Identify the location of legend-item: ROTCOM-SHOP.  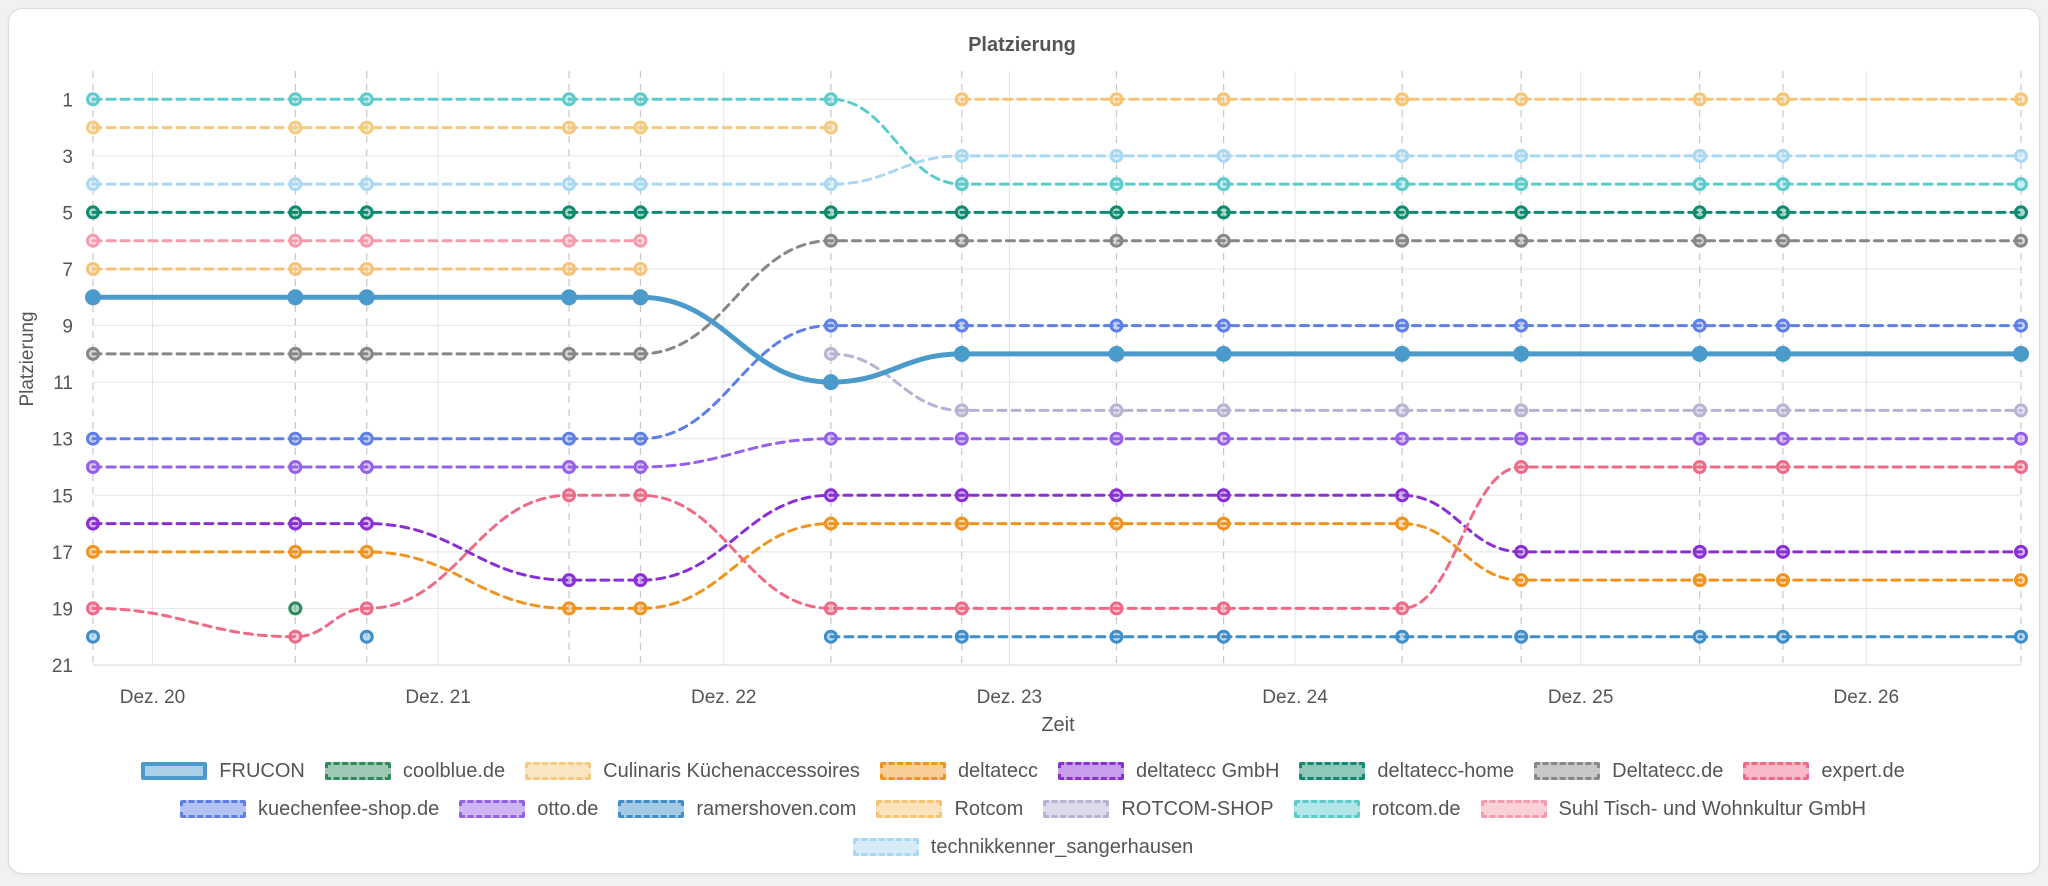
(1158, 809).